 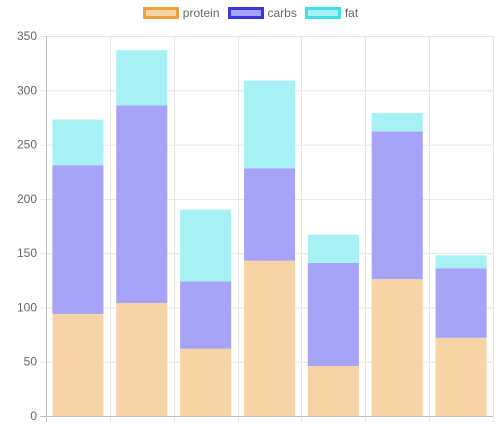 I want to click on y-tick-label: 200, so click(x=27, y=199).